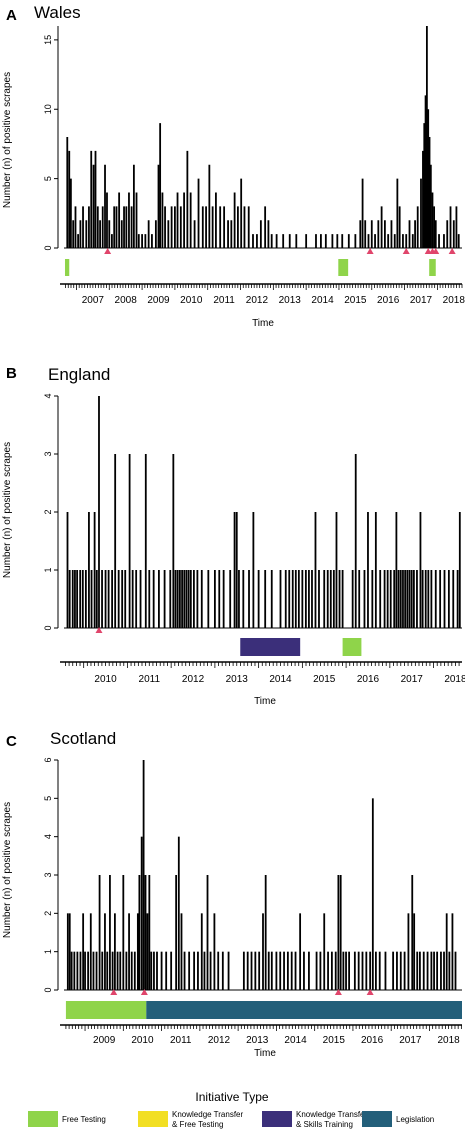 The image size is (465, 1145). Describe the element at coordinates (48, 247) in the screenshot. I see `y-tick-label: 0` at that location.